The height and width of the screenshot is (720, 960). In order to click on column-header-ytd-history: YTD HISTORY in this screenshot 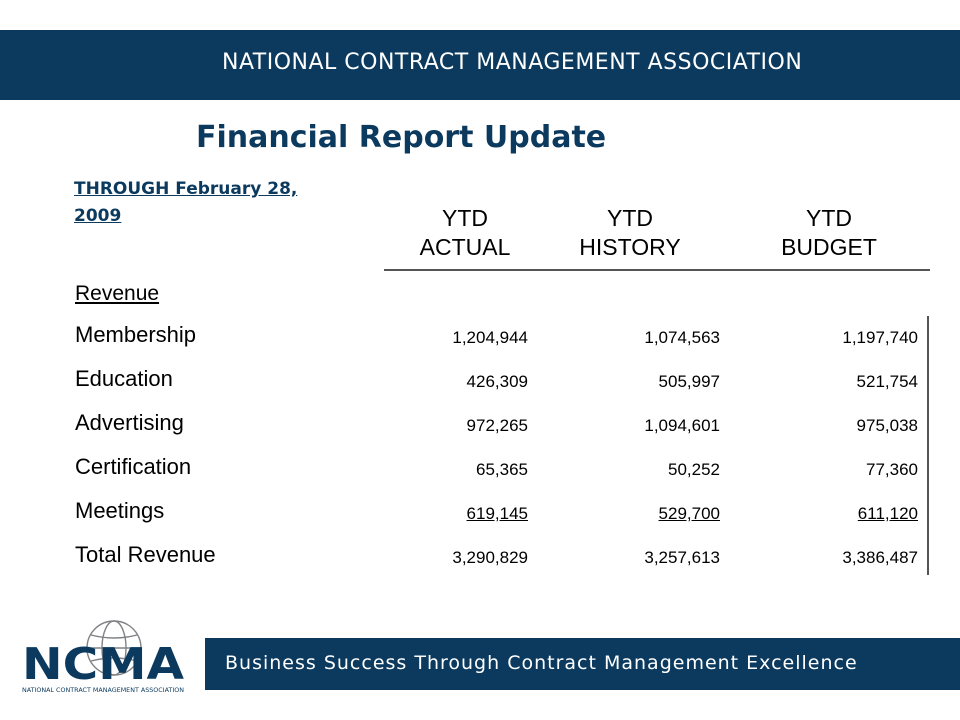, I will do `click(630, 233)`.